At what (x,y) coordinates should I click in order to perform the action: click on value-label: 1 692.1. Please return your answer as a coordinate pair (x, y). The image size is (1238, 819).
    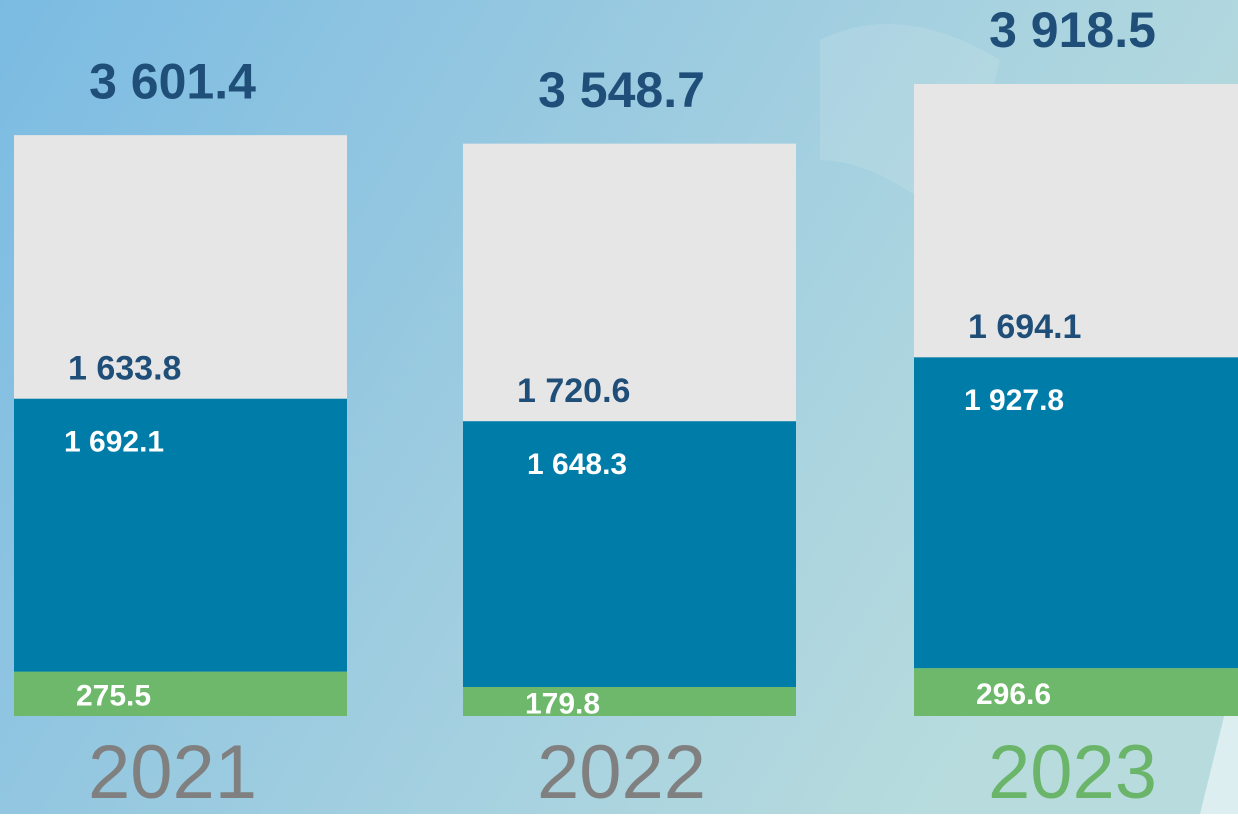
    Looking at the image, I should click on (114, 442).